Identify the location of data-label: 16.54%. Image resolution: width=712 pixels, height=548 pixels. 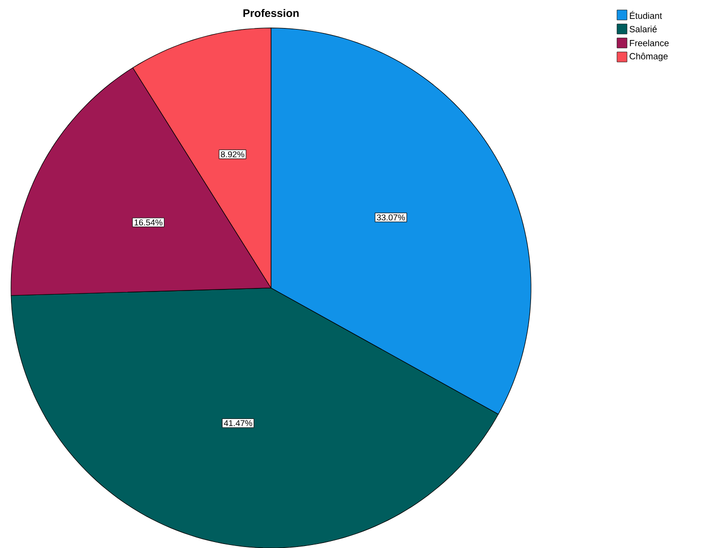
(148, 222).